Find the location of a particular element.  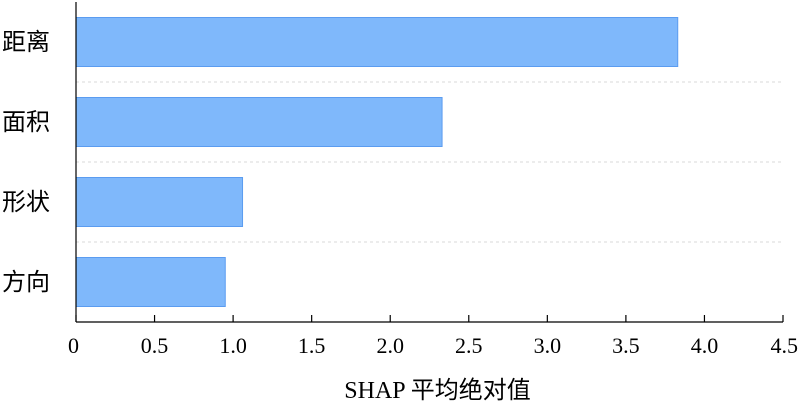

category-label: 形状 is located at coordinates (26, 202).